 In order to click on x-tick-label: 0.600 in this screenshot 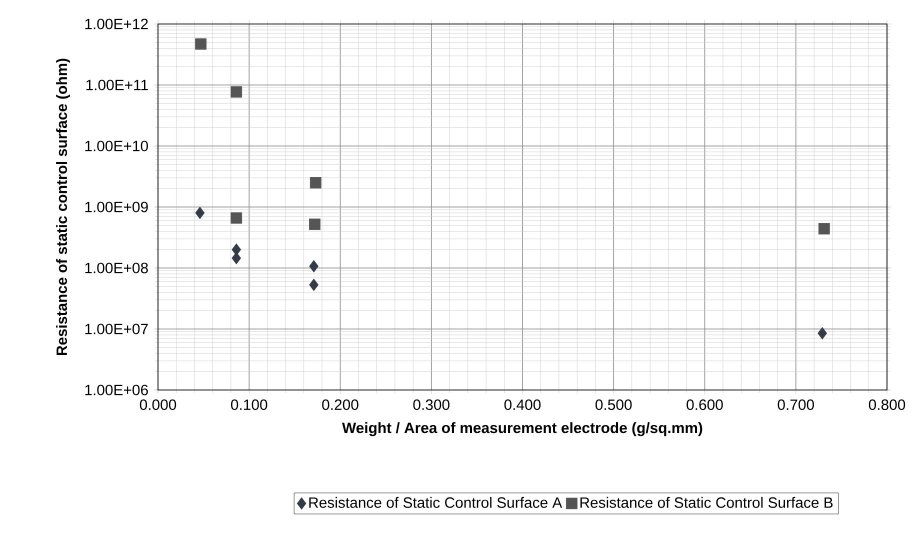, I will do `click(704, 404)`.